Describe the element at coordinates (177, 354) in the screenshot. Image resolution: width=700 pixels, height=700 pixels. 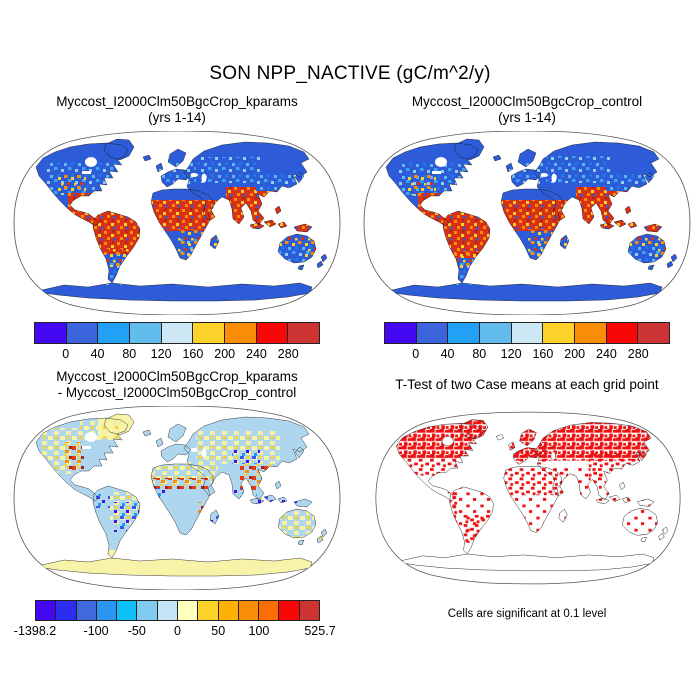
I see `colorbar-labels-npp-kparams: 0 40 80 120 160 200 240 280` at that location.